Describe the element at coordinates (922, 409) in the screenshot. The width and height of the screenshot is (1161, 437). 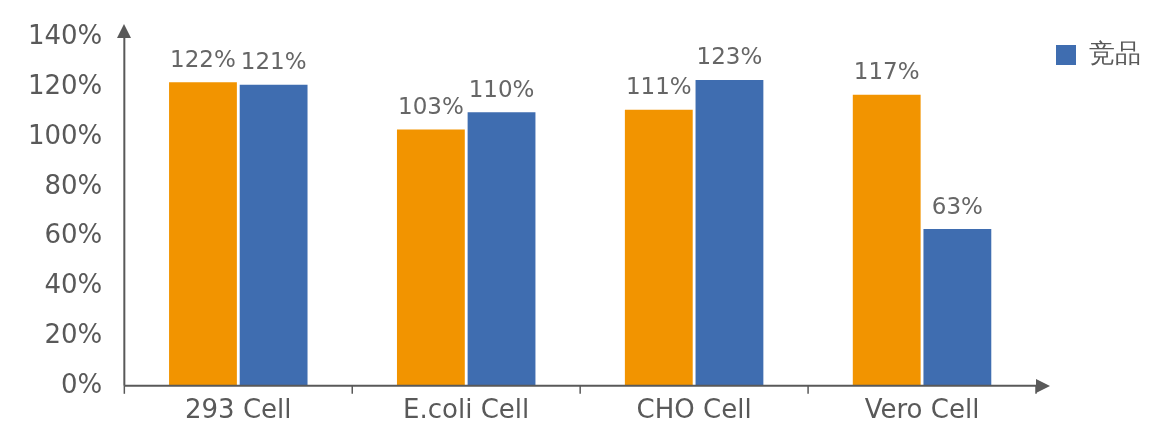
I see `x-tick-label: Vero Cell` at that location.